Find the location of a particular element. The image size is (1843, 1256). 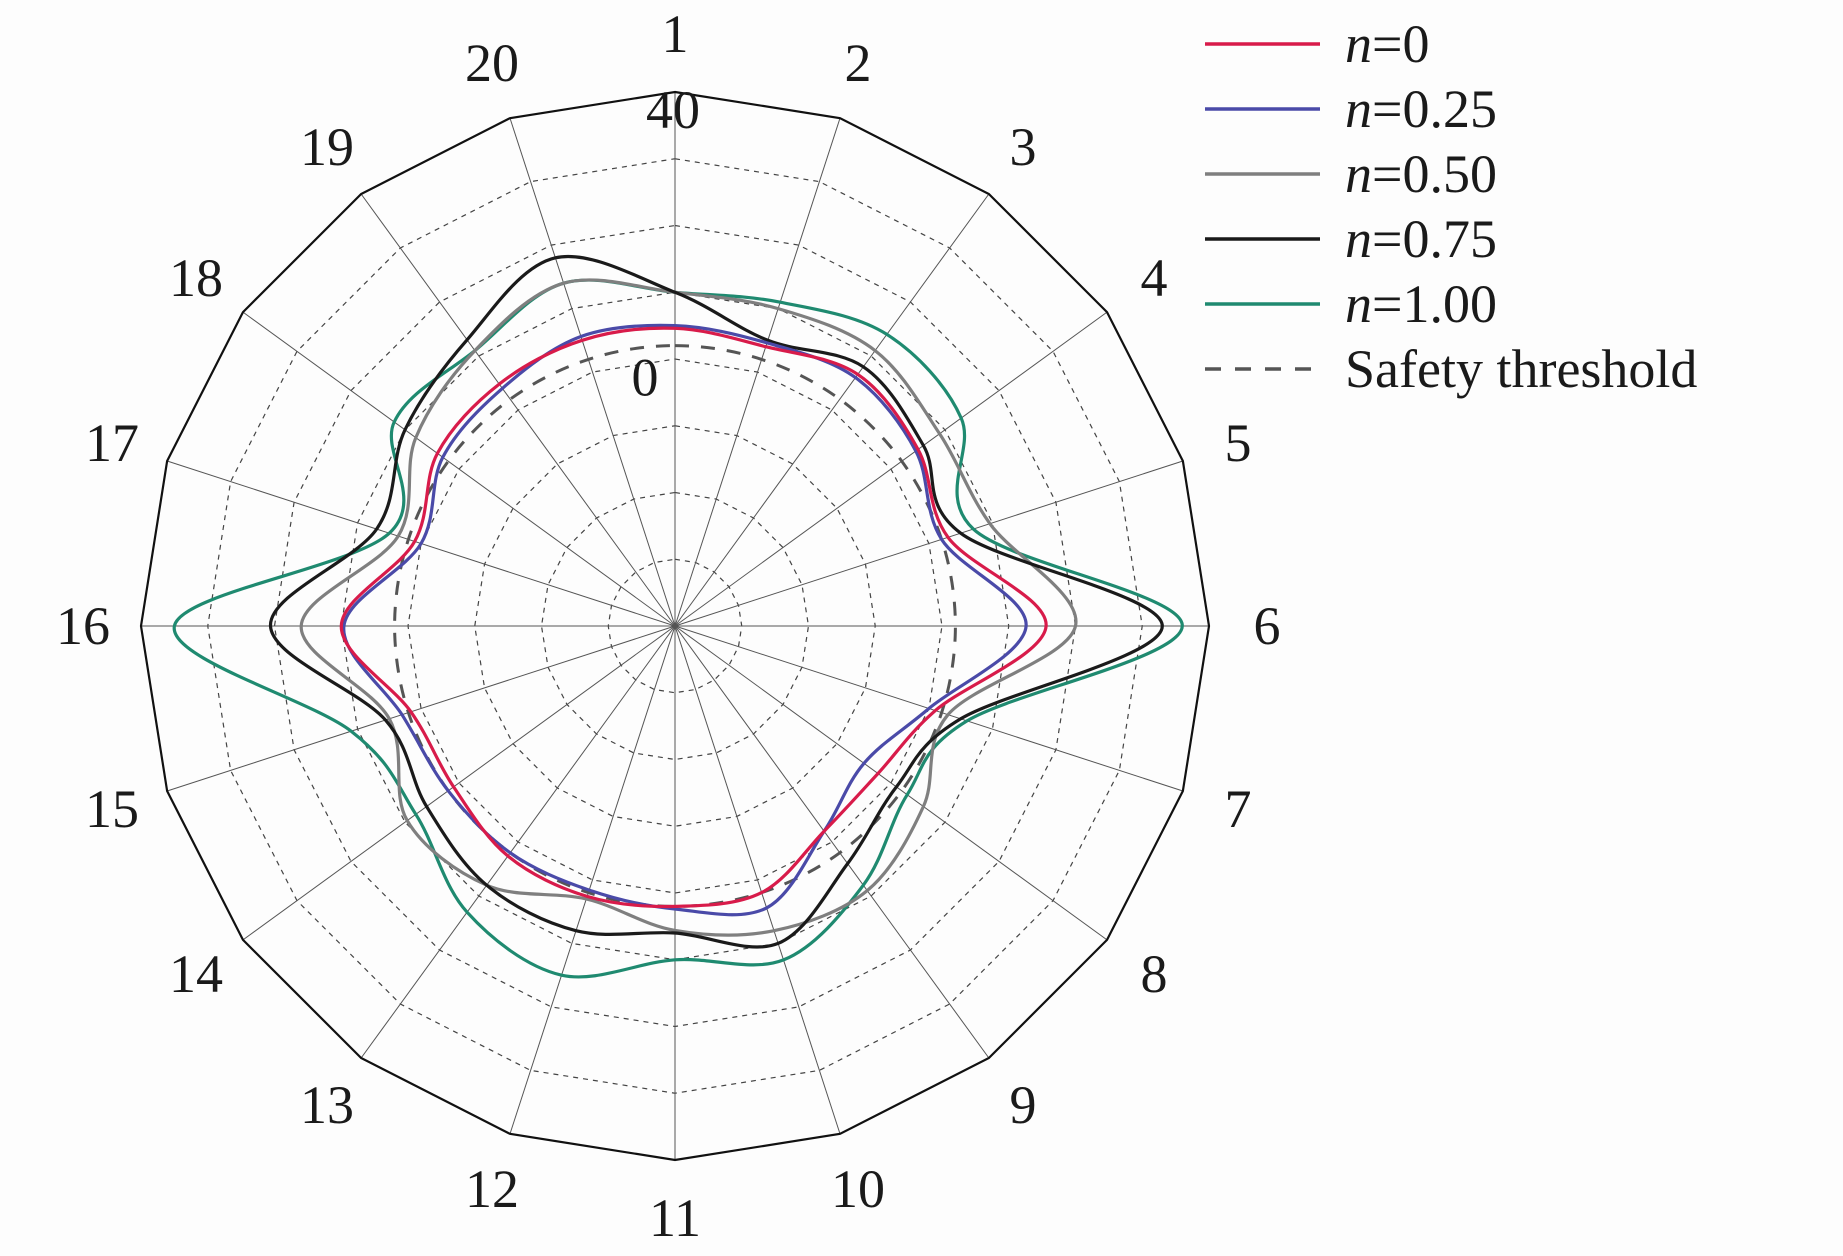

category-label: 20 is located at coordinates (492, 63).